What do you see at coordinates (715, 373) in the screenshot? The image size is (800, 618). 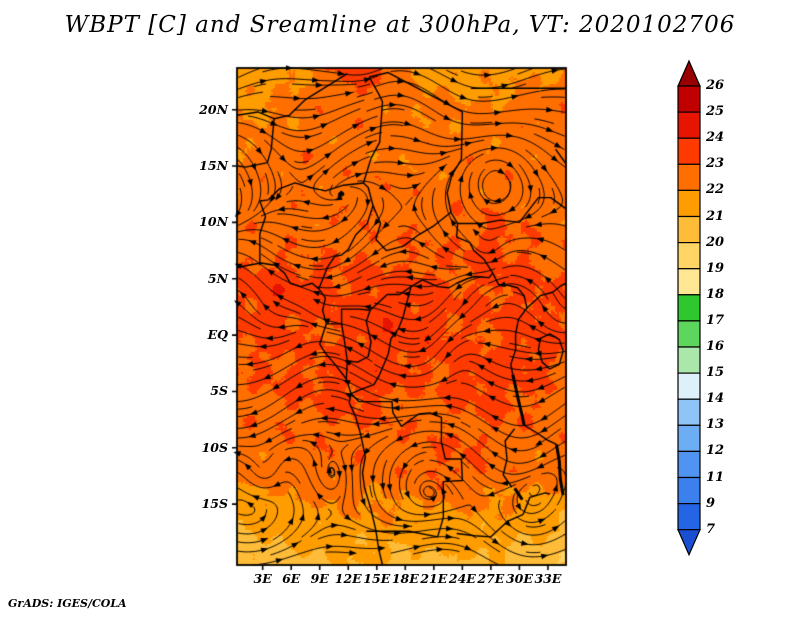 I see `colorbar-tick-label: 15` at bounding box center [715, 373].